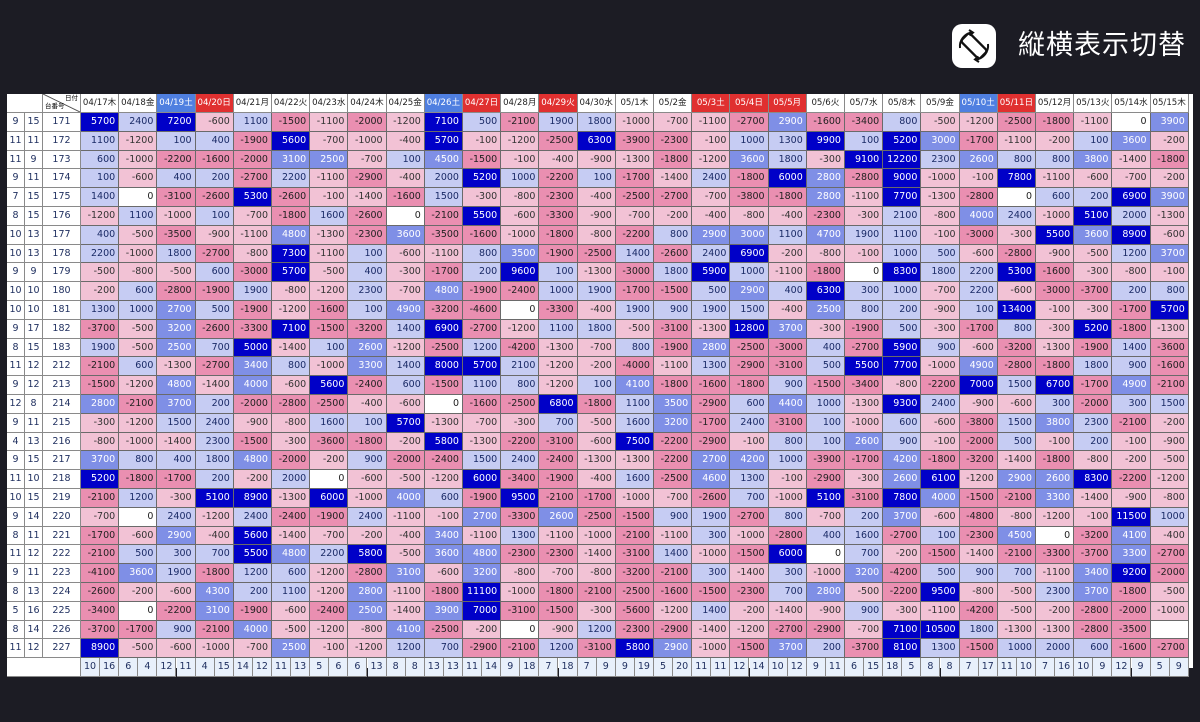 Image resolution: width=1200 pixels, height=722 pixels. Describe the element at coordinates (558, 404) in the screenshot. I see `data-cell: 6800` at that location.